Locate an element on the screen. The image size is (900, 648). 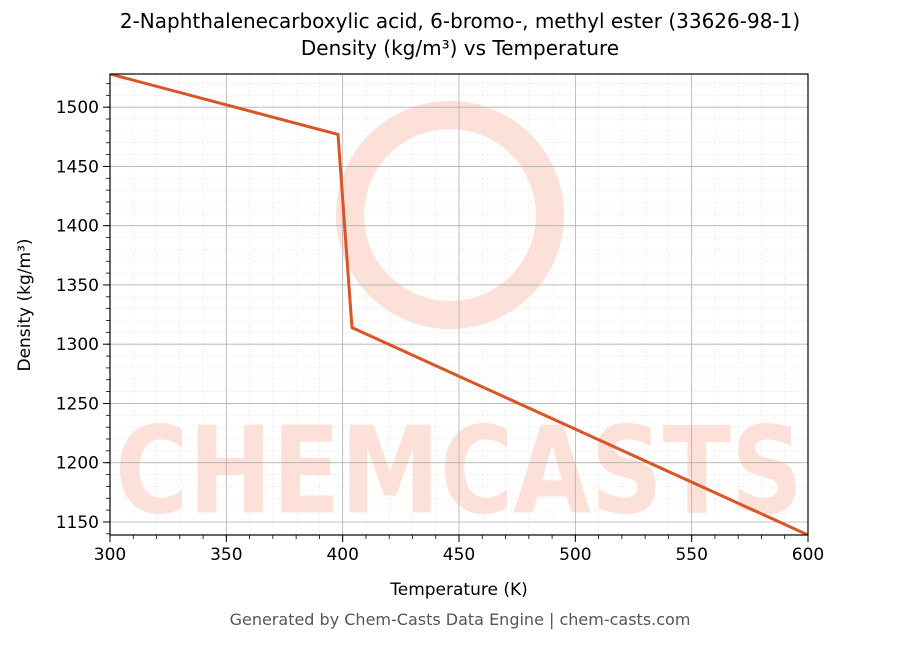
y-tick-label: 1350 is located at coordinates (77, 286).